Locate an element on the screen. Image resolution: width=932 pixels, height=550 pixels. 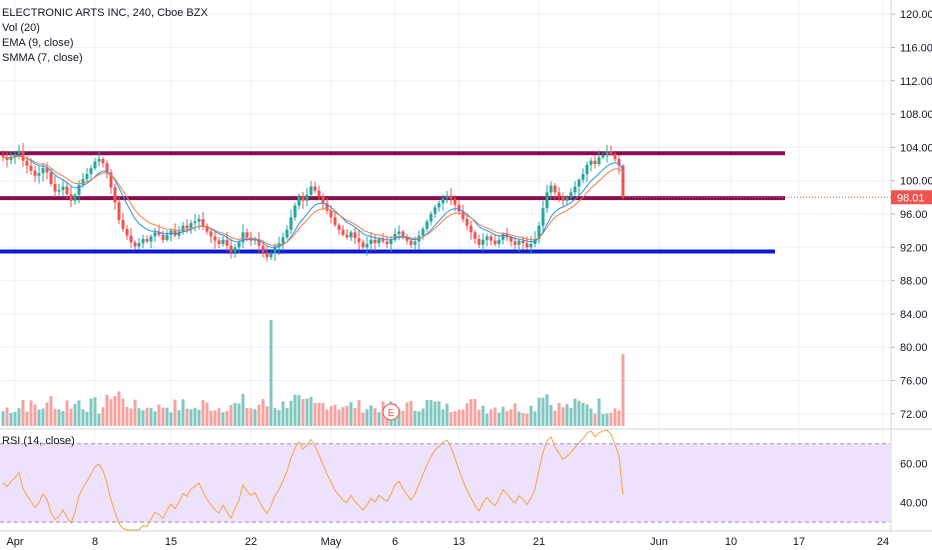
ema-legend: EMA (9, close) is located at coordinates (38, 43).